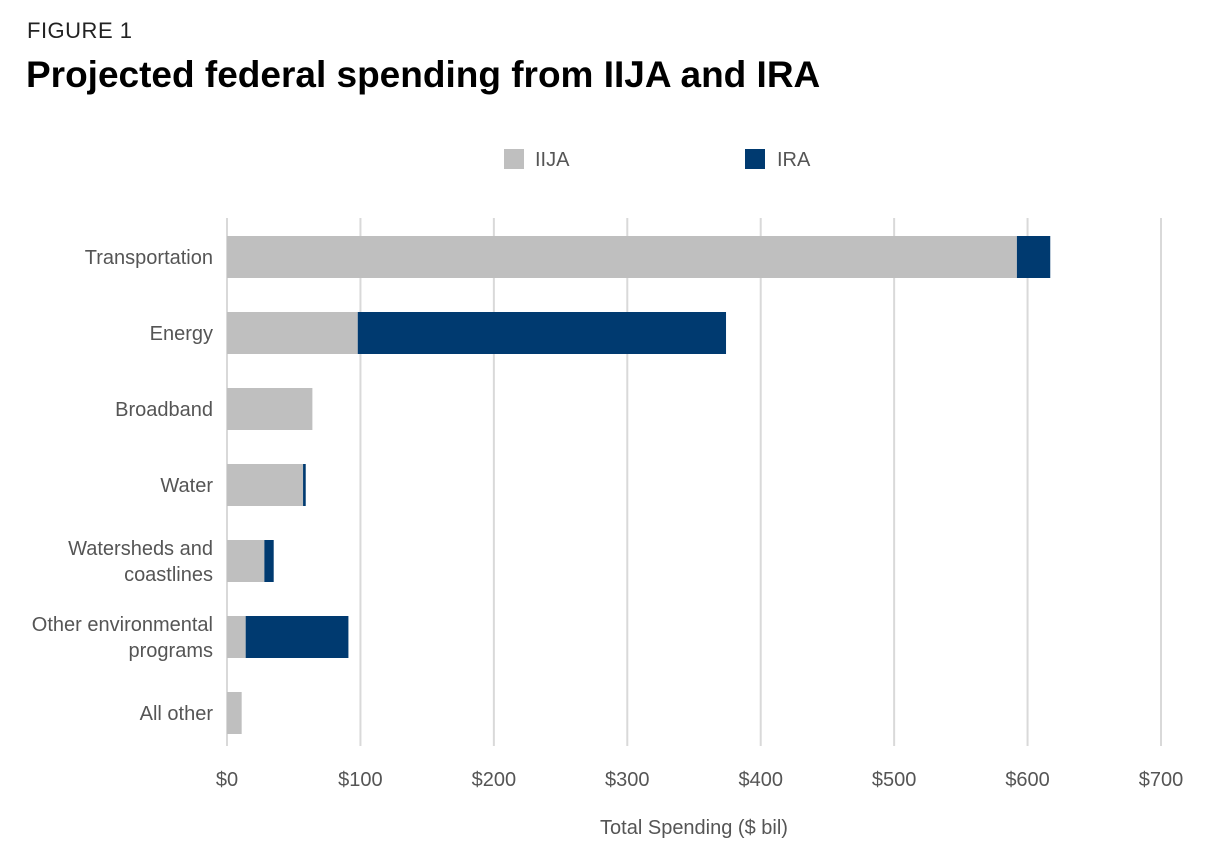  I want to click on category-label: programs, so click(171, 651).